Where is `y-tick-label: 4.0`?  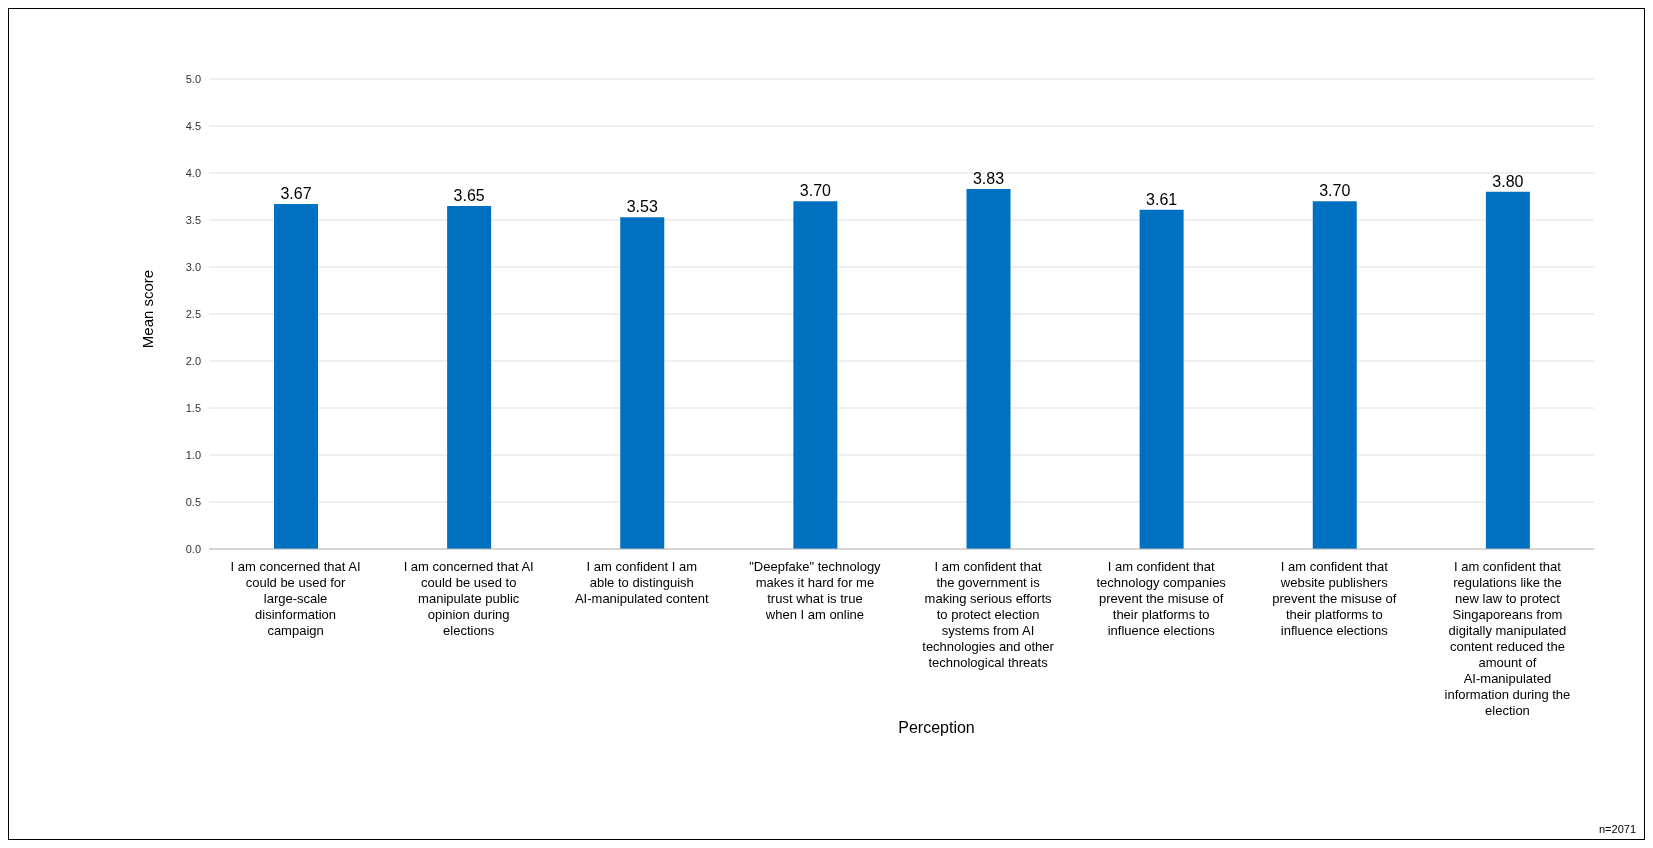
y-tick-label: 4.0 is located at coordinates (193, 172).